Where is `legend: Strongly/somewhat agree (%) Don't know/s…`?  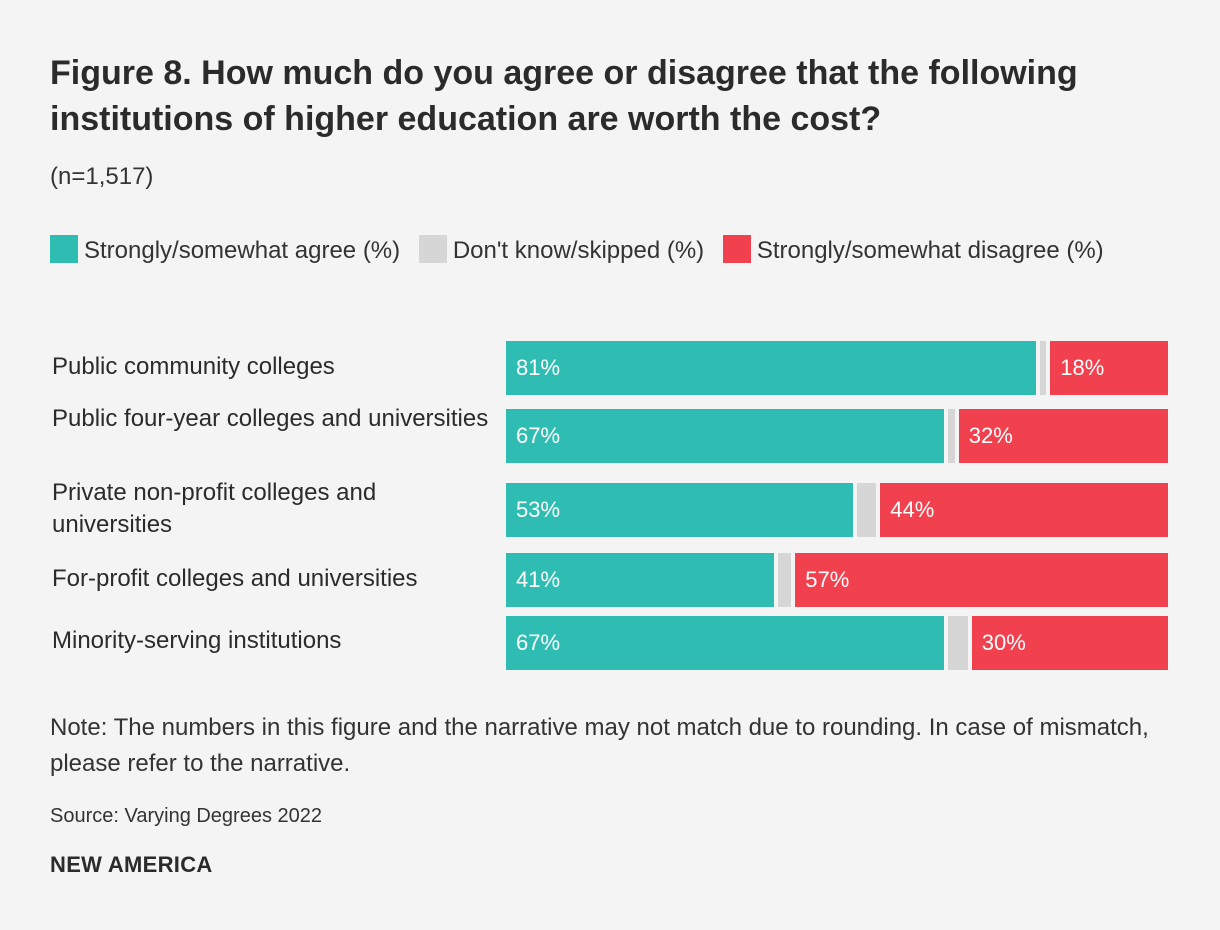
legend: Strongly/somewhat agree (%) Don't know/s… is located at coordinates (600, 251).